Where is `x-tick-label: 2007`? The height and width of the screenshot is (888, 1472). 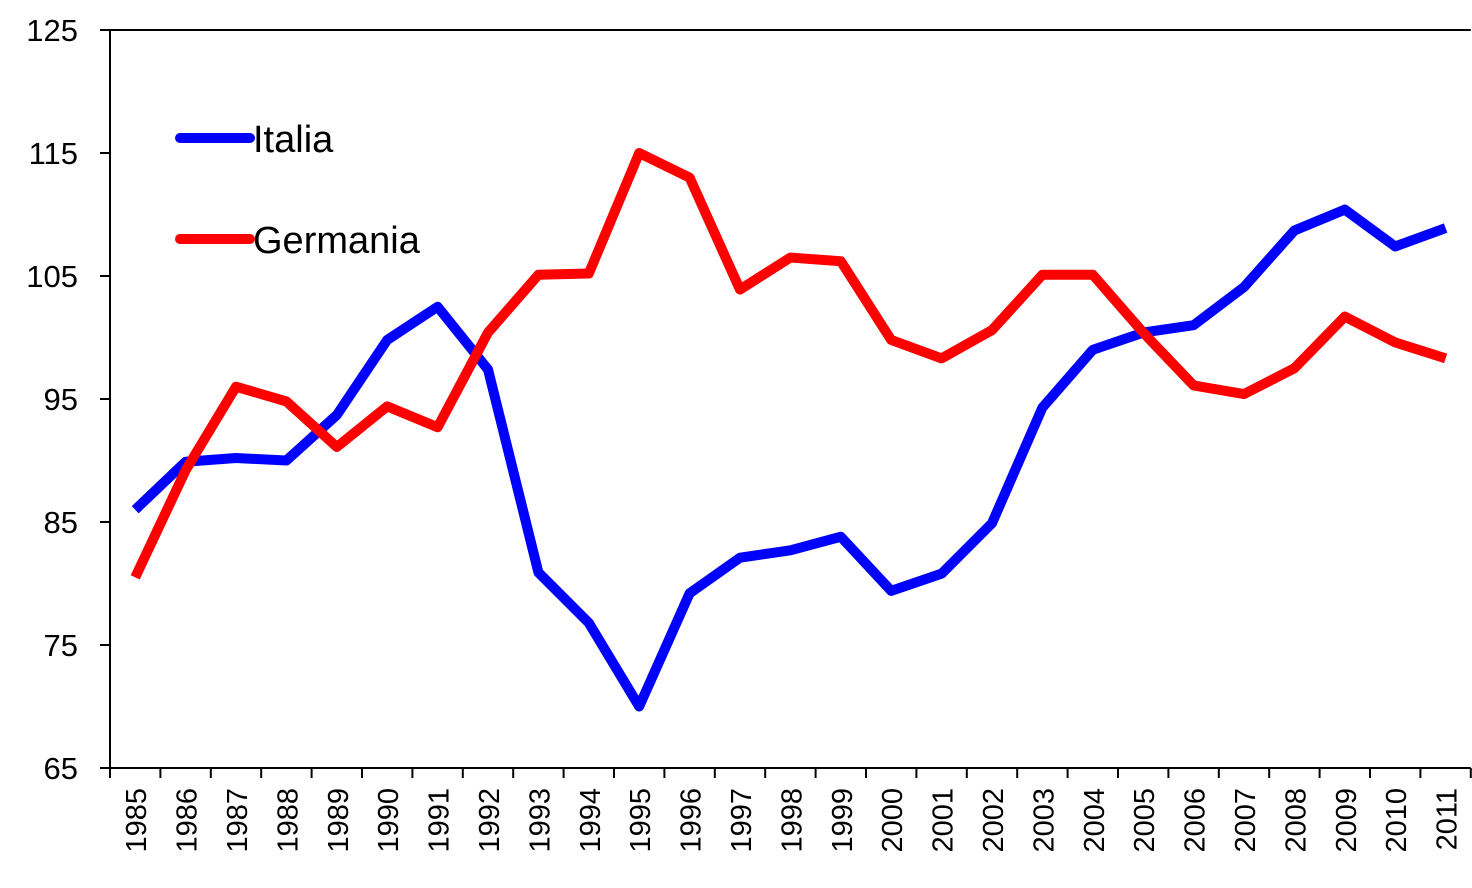
x-tick-label: 2007 is located at coordinates (1246, 820).